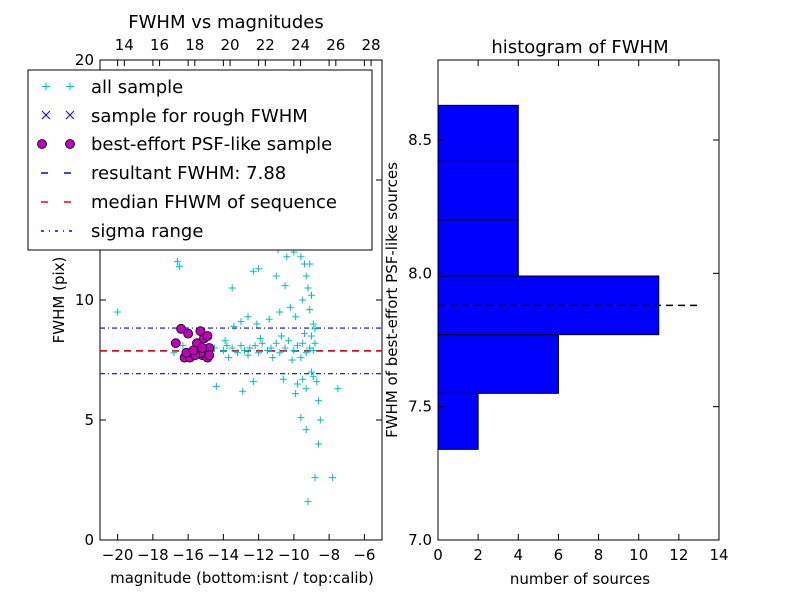 This screenshot has height=600, width=800. What do you see at coordinates (188, 555) in the screenshot?
I see `left-x-tick-label: −16` at bounding box center [188, 555].